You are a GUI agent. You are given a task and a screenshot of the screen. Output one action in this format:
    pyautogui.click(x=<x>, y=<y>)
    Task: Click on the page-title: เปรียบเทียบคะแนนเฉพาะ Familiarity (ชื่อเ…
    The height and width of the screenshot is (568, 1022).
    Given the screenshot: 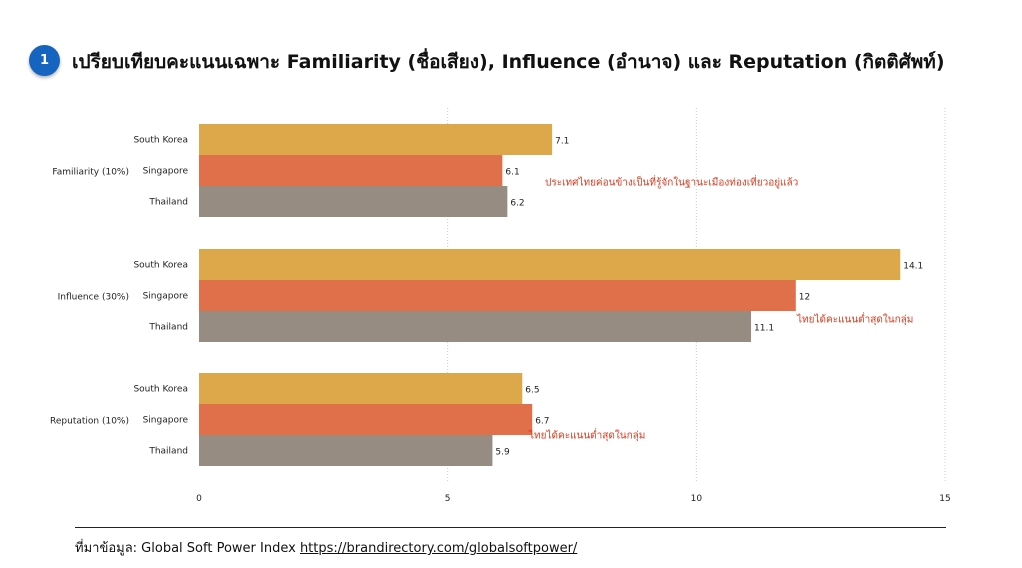 What is the action you would take?
    pyautogui.click(x=508, y=62)
    